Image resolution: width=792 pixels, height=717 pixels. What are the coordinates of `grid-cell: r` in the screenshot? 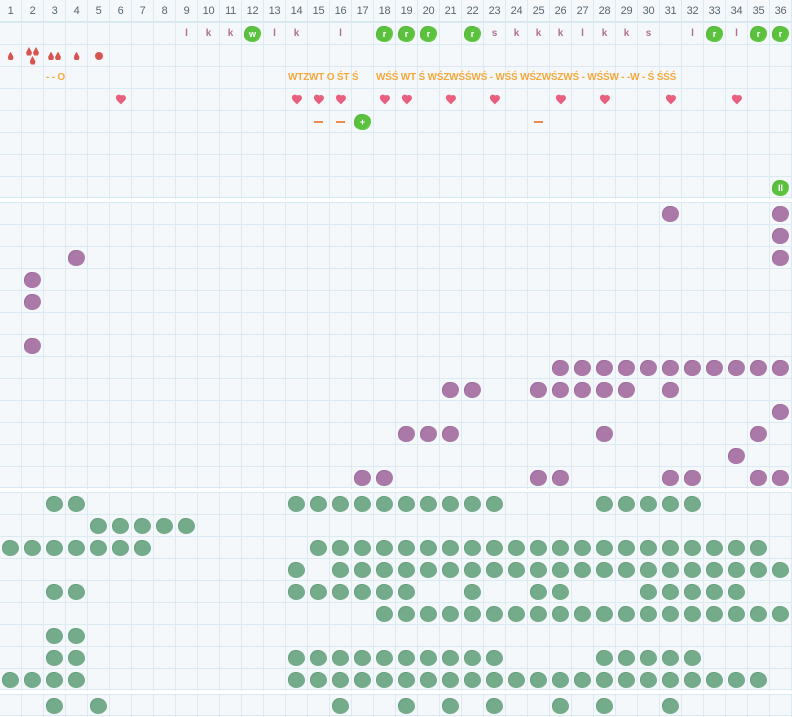 It's located at (385, 34).